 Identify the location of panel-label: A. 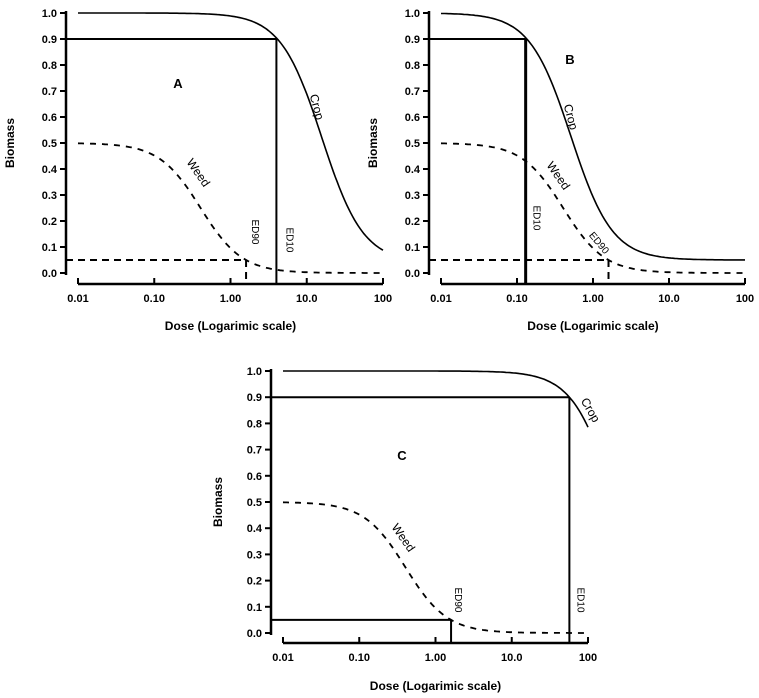
(178, 83).